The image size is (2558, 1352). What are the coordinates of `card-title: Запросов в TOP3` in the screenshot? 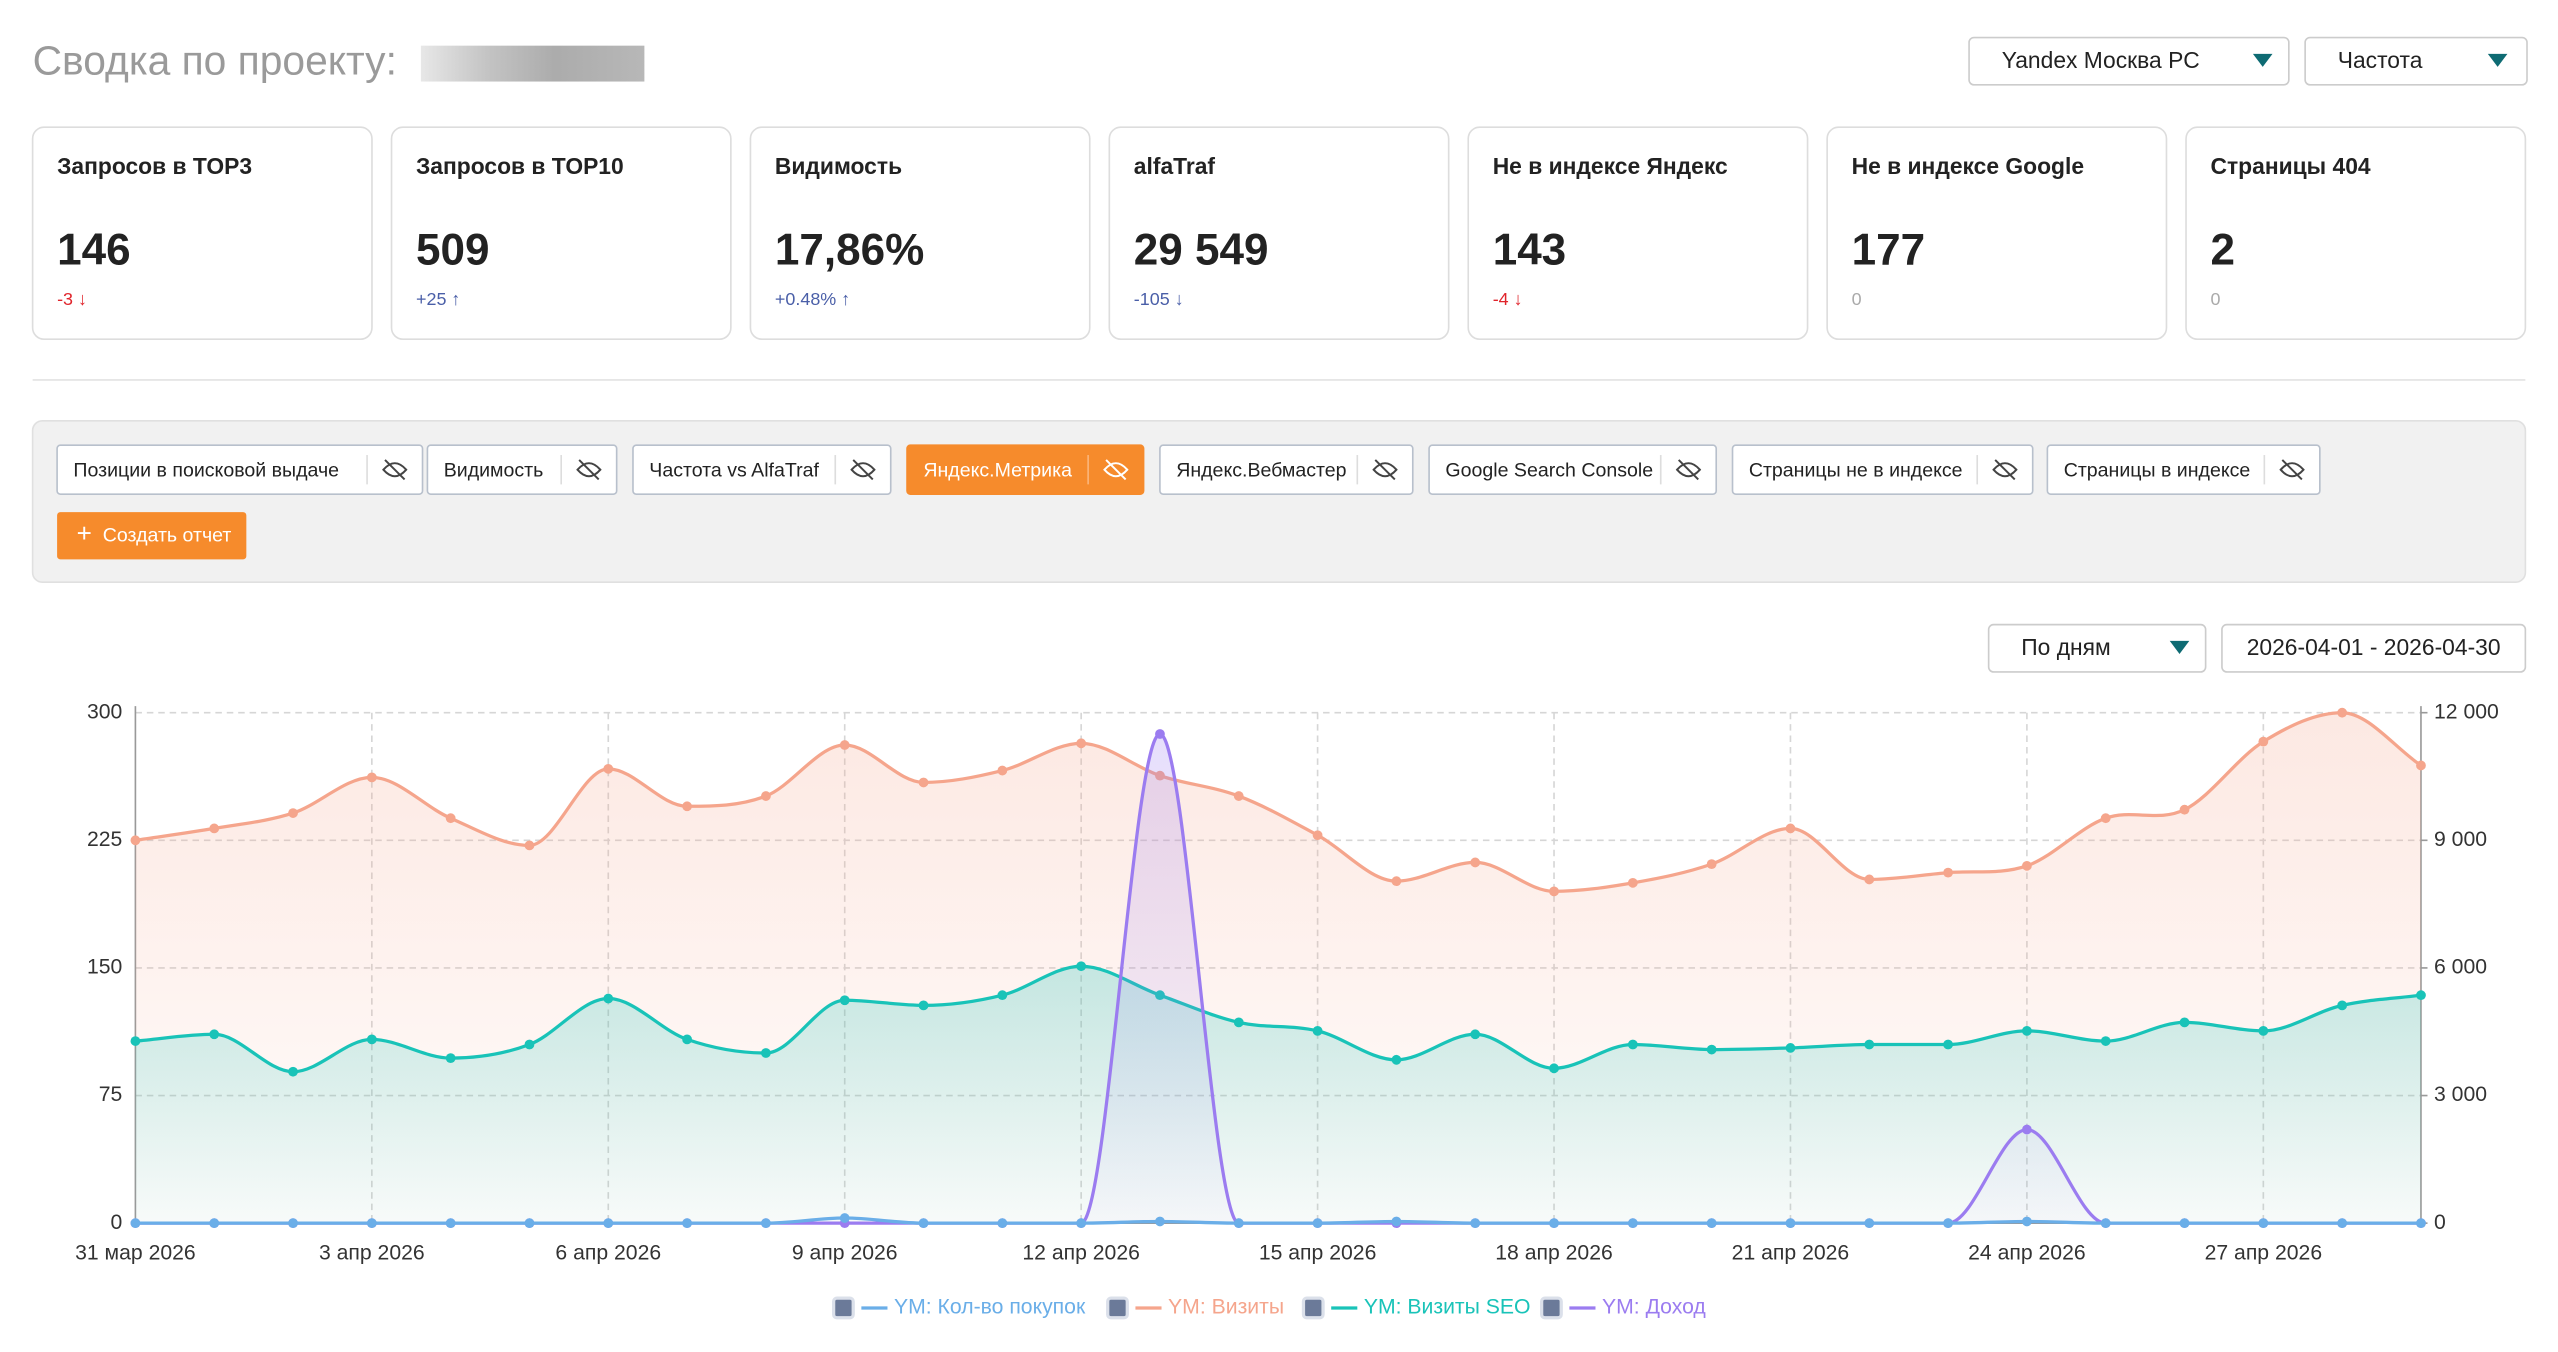 It's located at (154, 166).